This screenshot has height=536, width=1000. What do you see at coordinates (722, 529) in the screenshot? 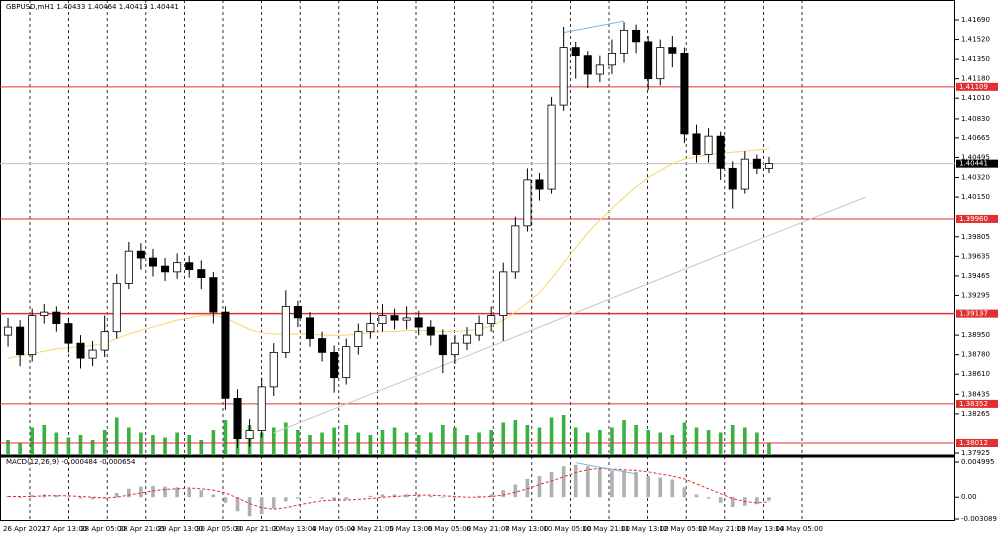
I see `x-tick-label: 12 May 21:00` at bounding box center [722, 529].